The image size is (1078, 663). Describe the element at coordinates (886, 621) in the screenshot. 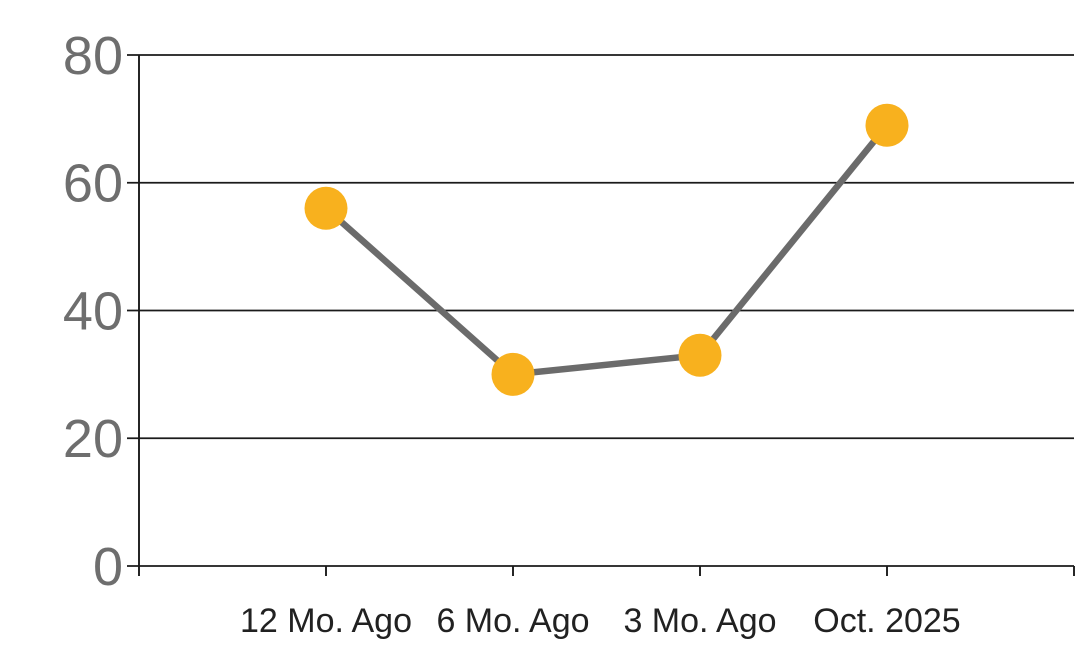

I see `x-axis-tick-label: Oct. 2025` at that location.